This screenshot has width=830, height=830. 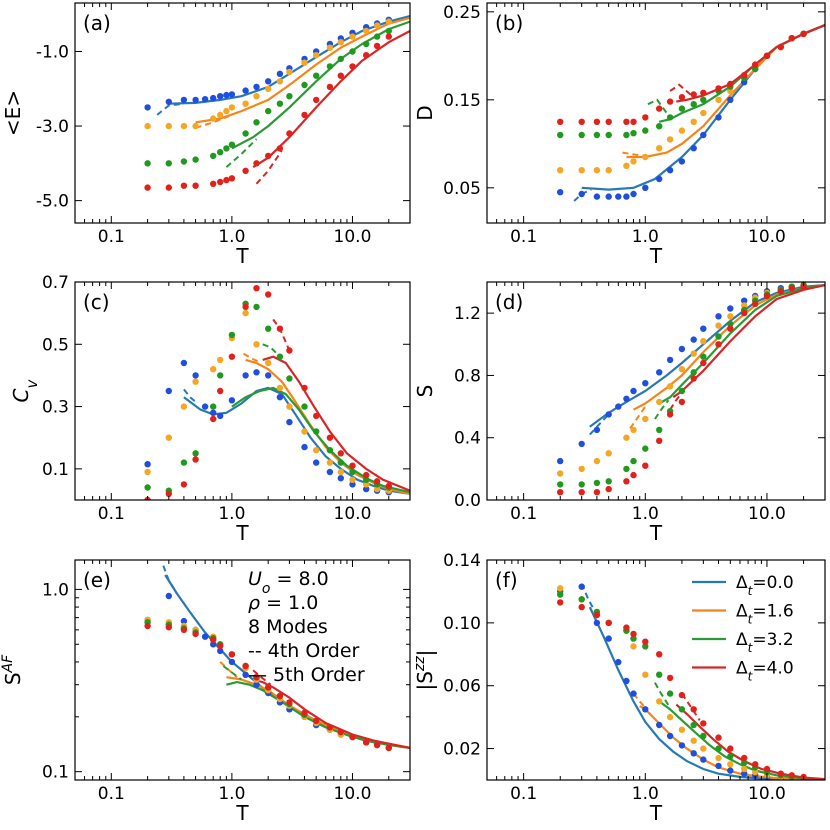 I want to click on annot-sym: ρ, so click(x=254, y=603).